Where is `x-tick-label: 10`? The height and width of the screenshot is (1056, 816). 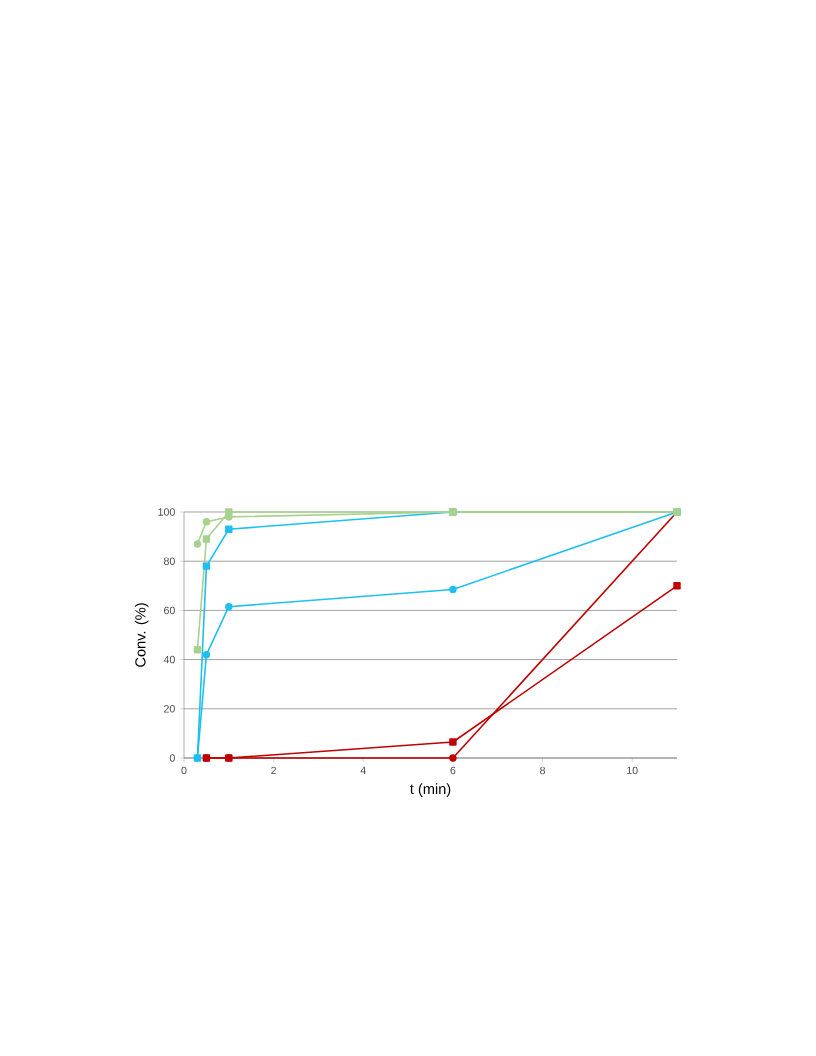 x-tick-label: 10 is located at coordinates (632, 770).